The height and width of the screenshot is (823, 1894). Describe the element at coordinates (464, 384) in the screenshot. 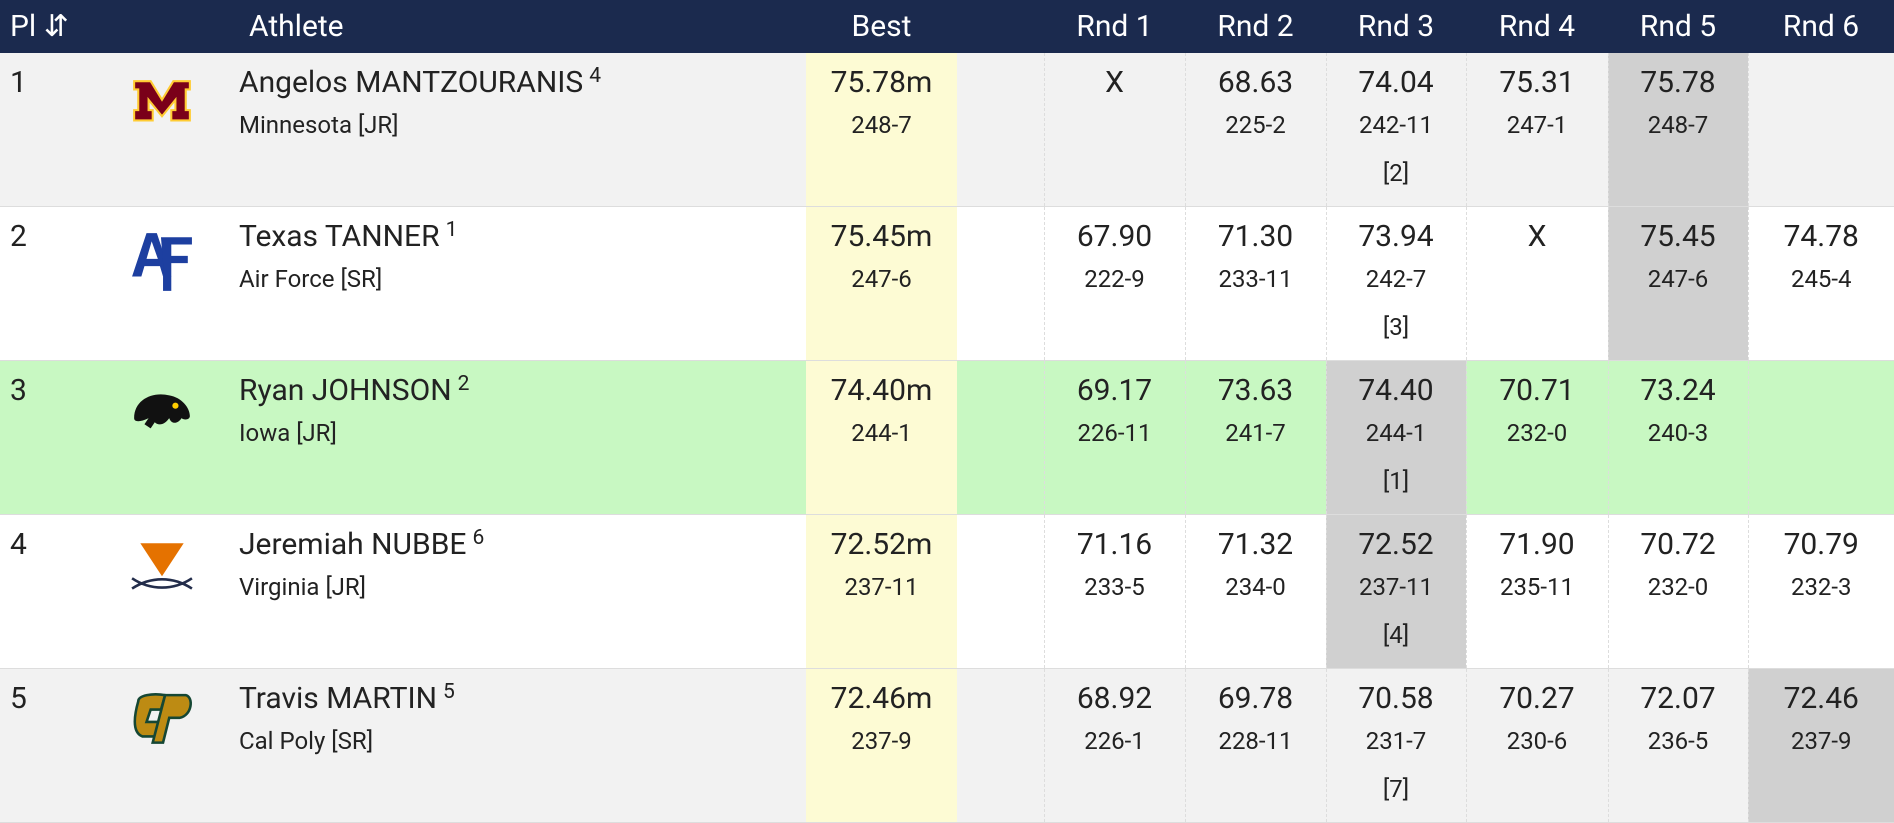

I see `seed: 2` at that location.